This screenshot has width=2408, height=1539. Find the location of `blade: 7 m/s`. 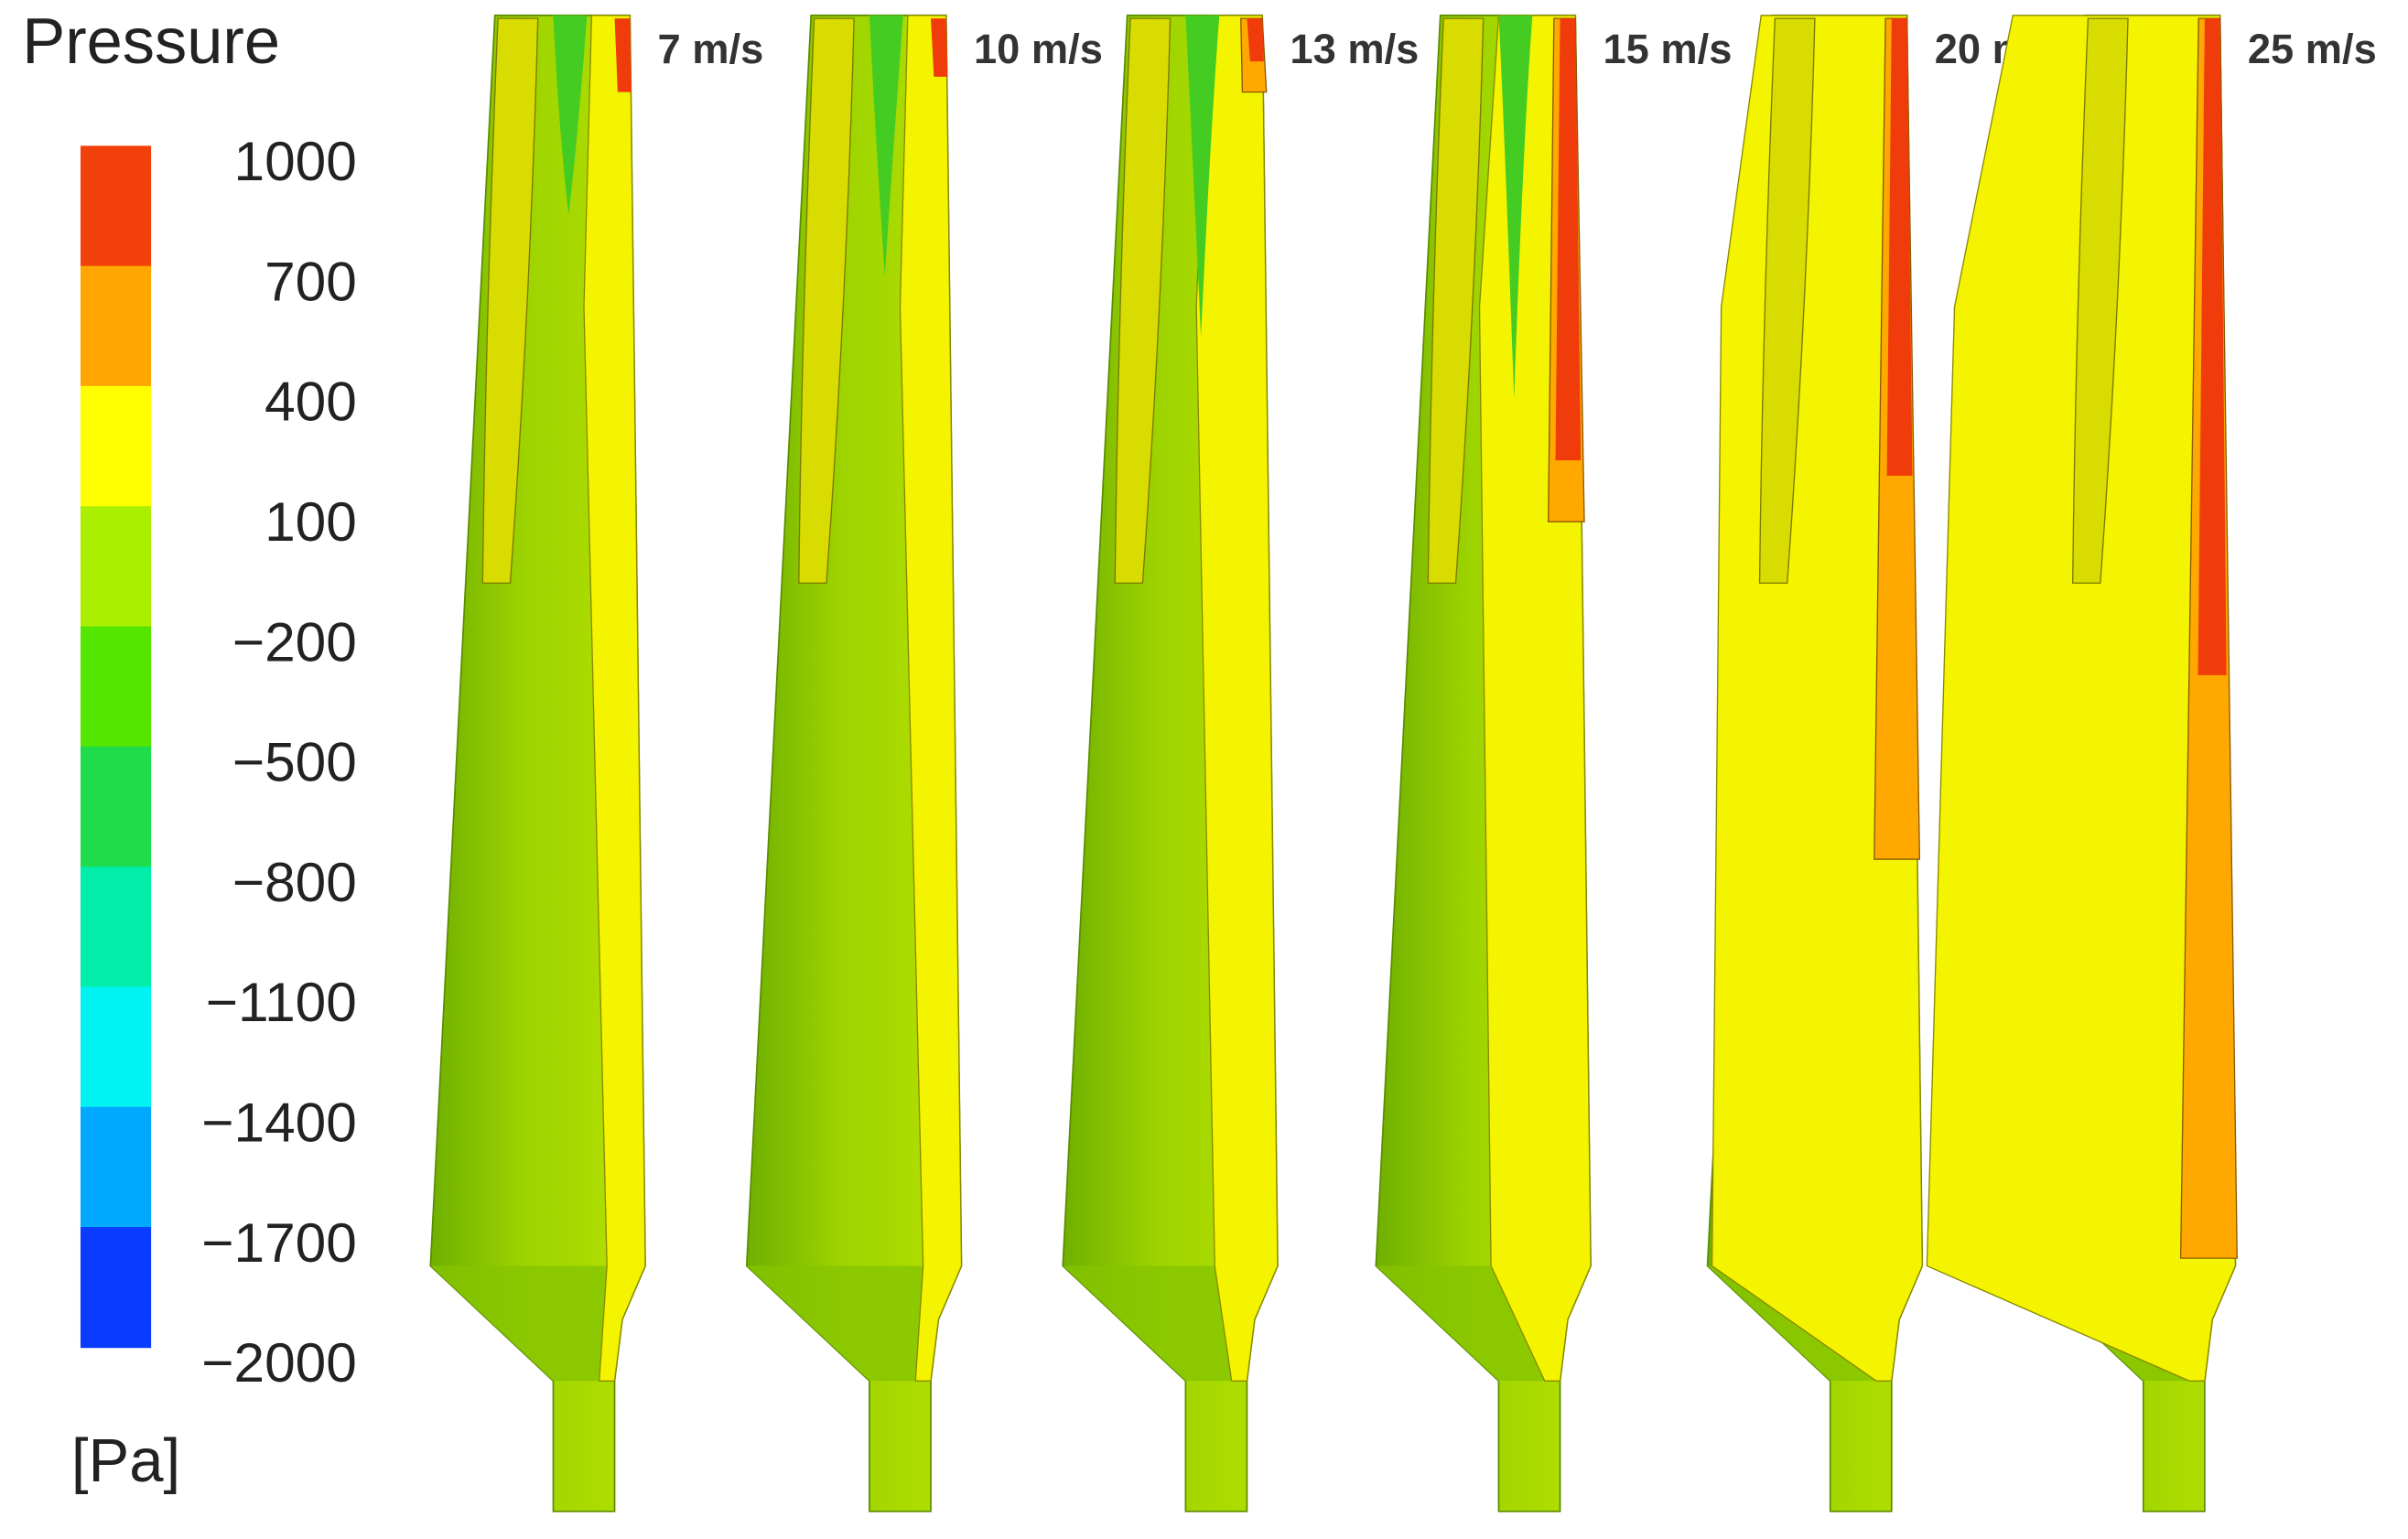

blade: 7 m/s is located at coordinates (596, 763).